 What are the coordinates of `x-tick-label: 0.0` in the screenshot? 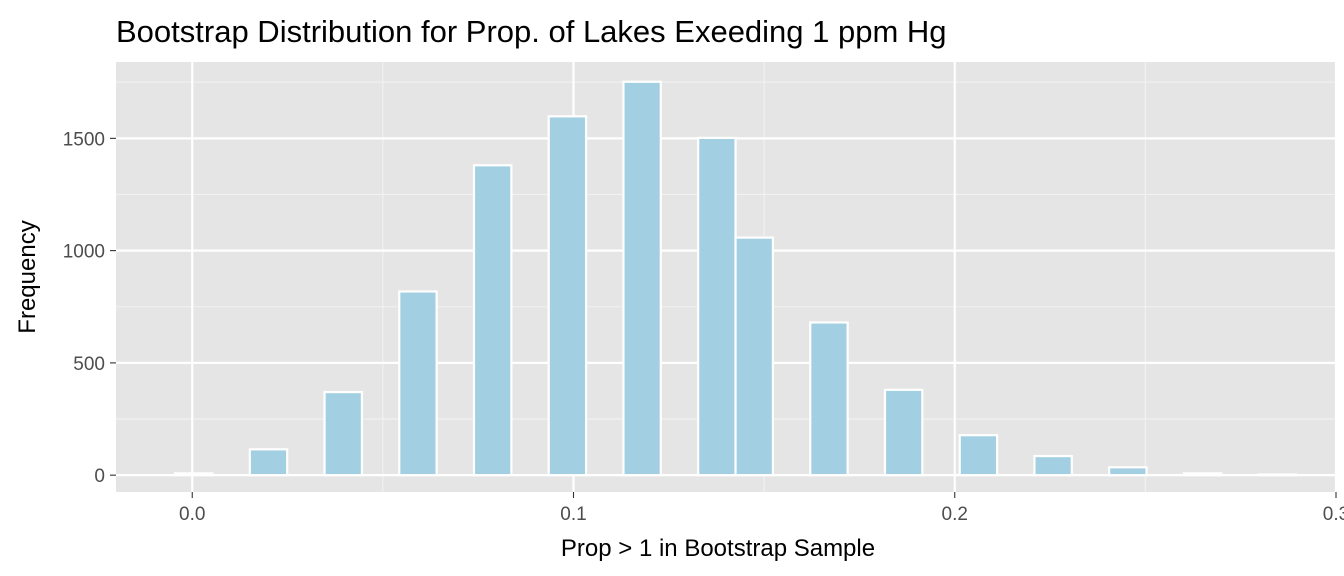 It's located at (192, 514).